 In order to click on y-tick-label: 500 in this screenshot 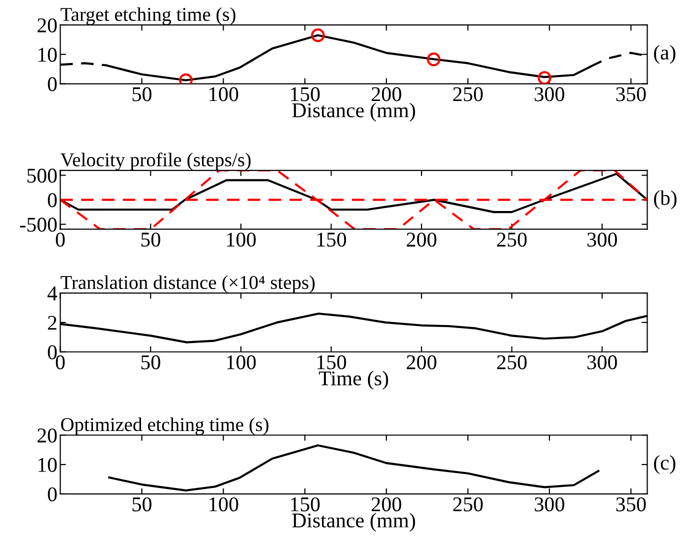, I will do `click(42, 175)`.